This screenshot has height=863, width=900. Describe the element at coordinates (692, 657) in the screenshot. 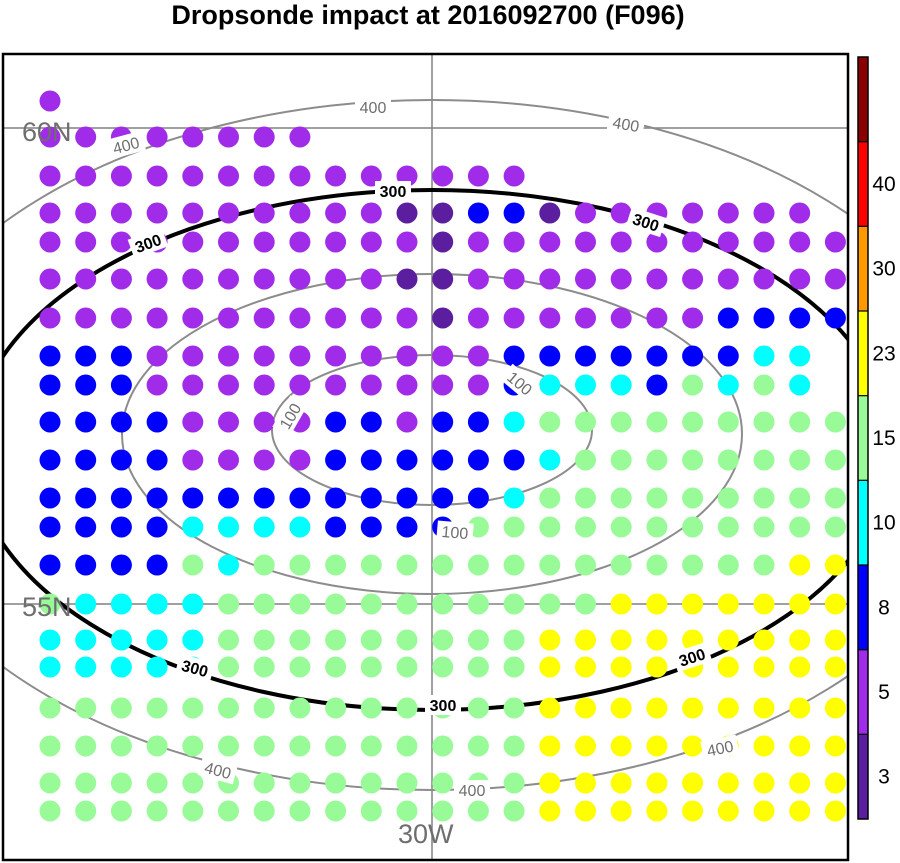

I see `contour-label-300: 300` at that location.